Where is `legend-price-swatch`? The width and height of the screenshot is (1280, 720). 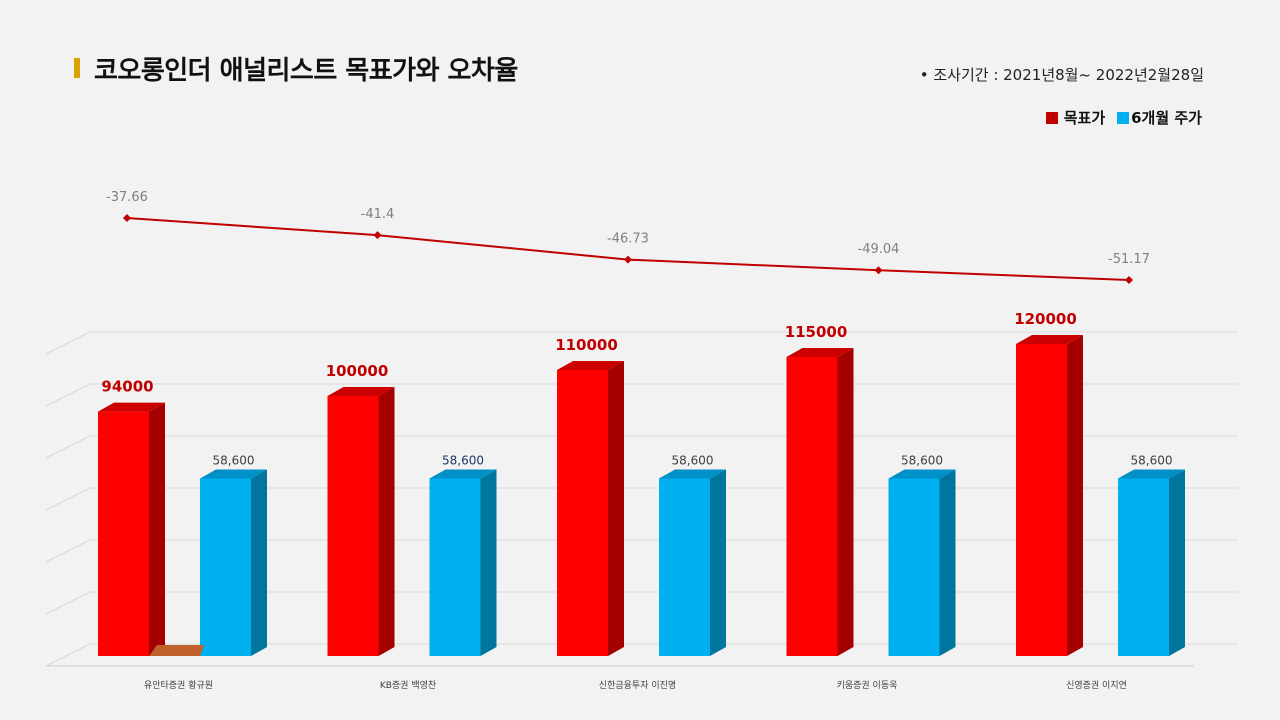
legend-price-swatch is located at coordinates (1123, 117).